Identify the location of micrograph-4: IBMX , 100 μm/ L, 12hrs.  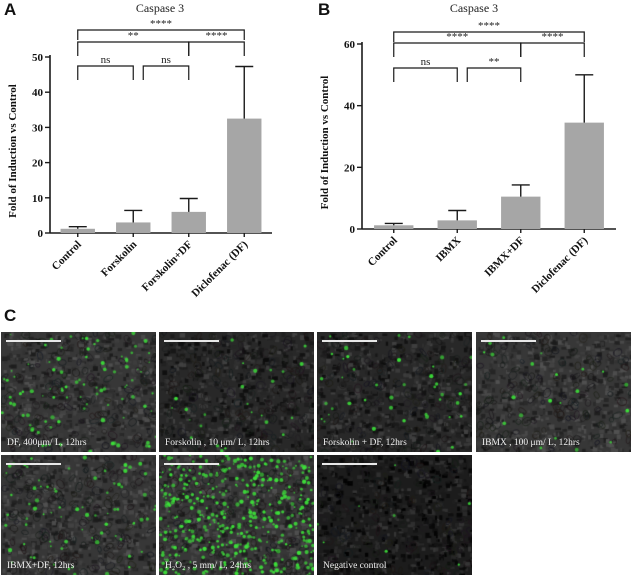
(553, 392).